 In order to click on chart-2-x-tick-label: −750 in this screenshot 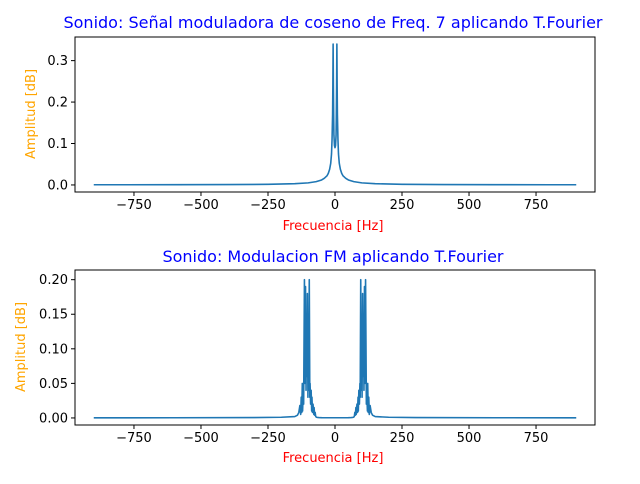, I will do `click(134, 438)`.